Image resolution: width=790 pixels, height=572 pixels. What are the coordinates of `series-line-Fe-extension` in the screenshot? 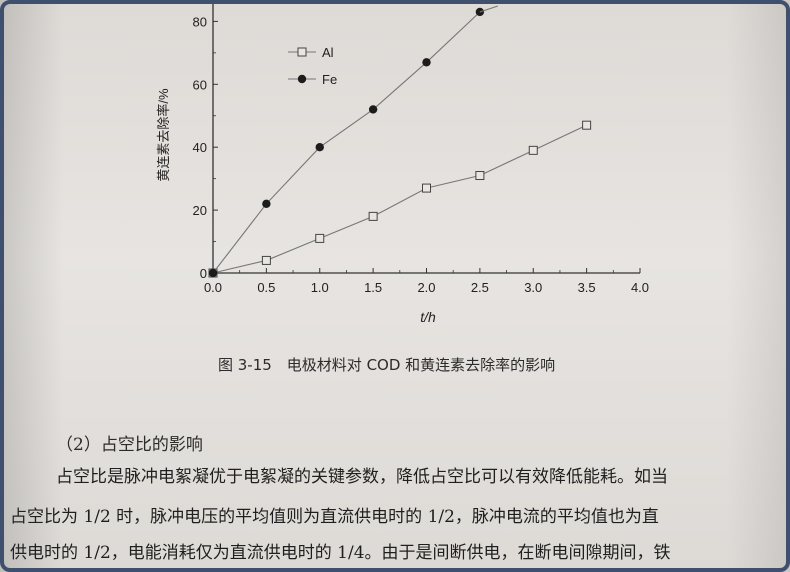 It's located at (489, 9).